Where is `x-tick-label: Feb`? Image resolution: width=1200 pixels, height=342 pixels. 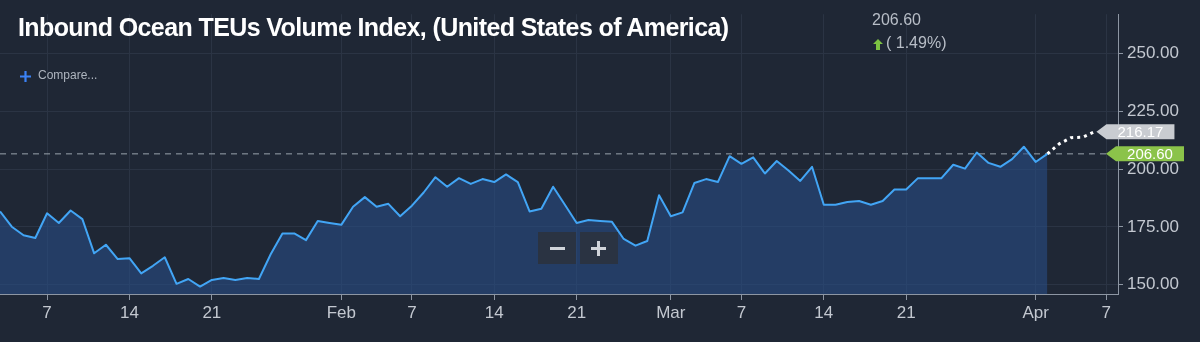
x-tick-label: Feb is located at coordinates (341, 312).